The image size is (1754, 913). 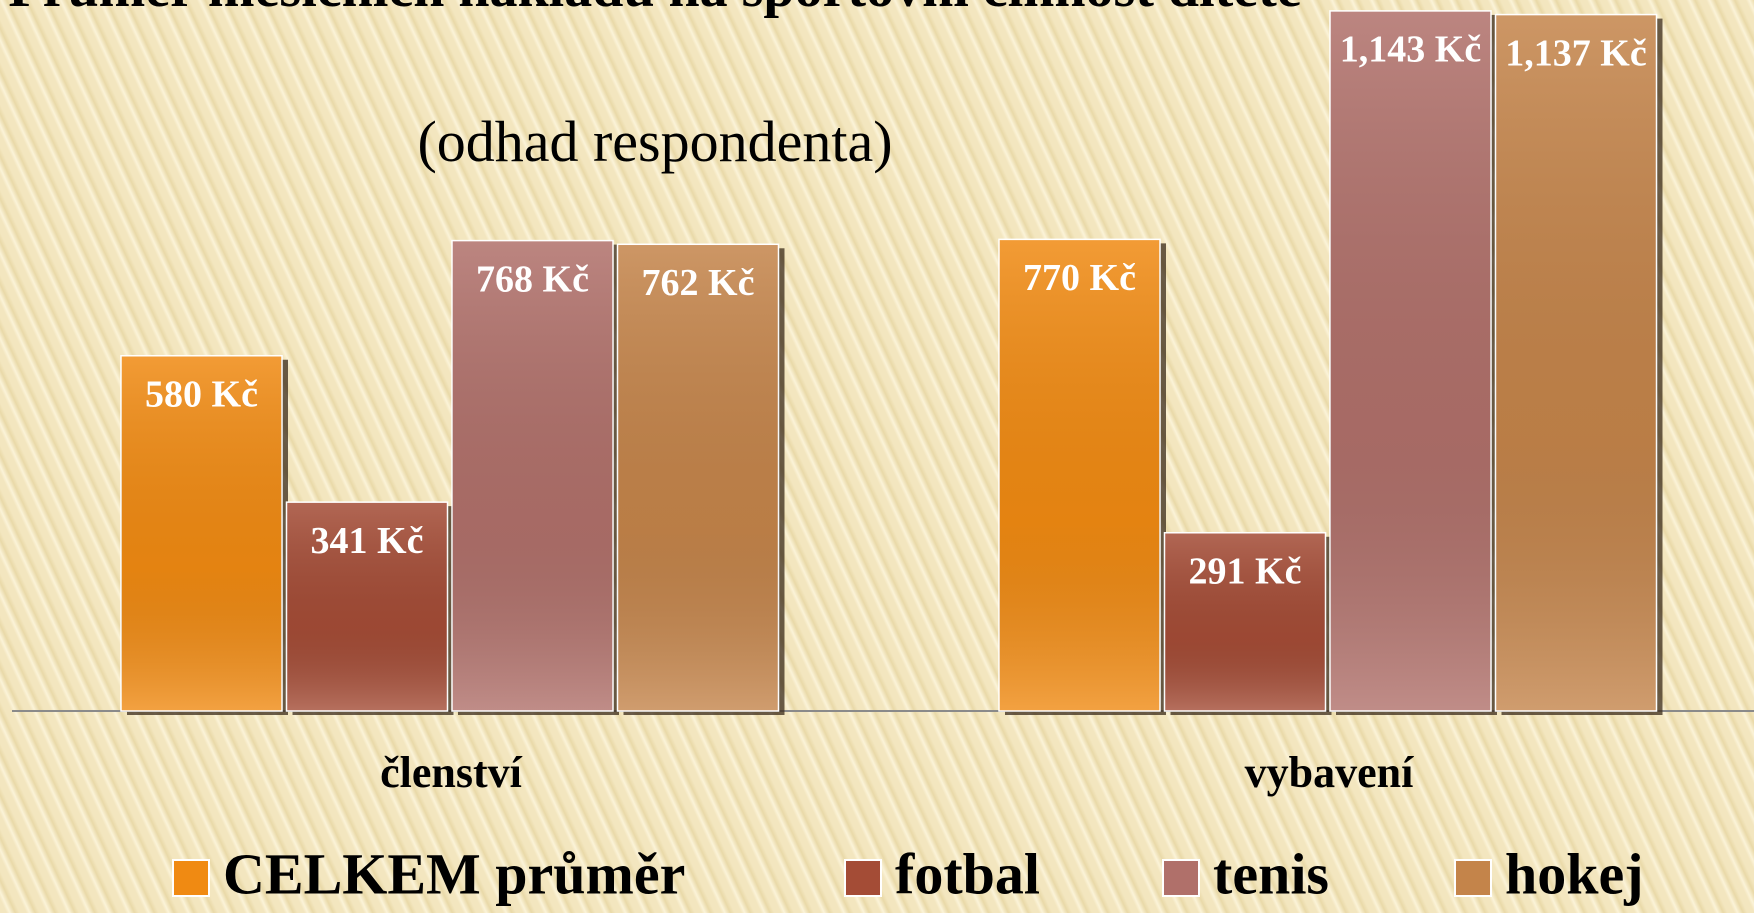 What do you see at coordinates (1271, 873) in the screenshot?
I see `legend-label: tenis` at bounding box center [1271, 873].